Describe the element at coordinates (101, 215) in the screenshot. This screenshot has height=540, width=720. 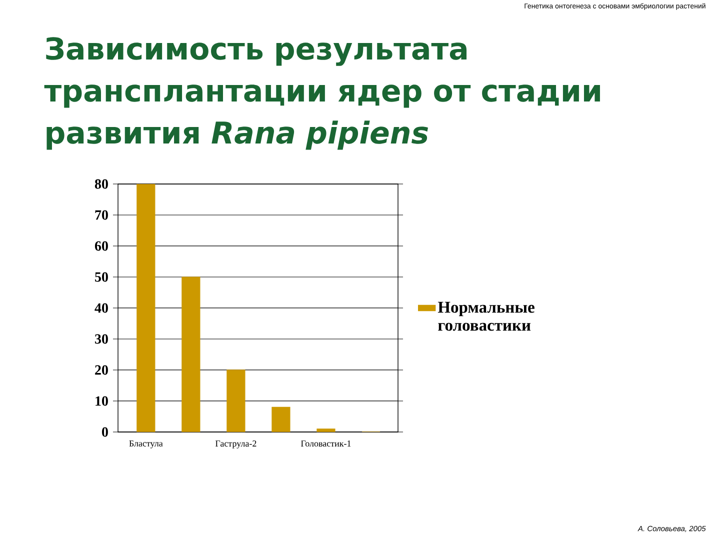
I see `y-tick-label: 70` at that location.